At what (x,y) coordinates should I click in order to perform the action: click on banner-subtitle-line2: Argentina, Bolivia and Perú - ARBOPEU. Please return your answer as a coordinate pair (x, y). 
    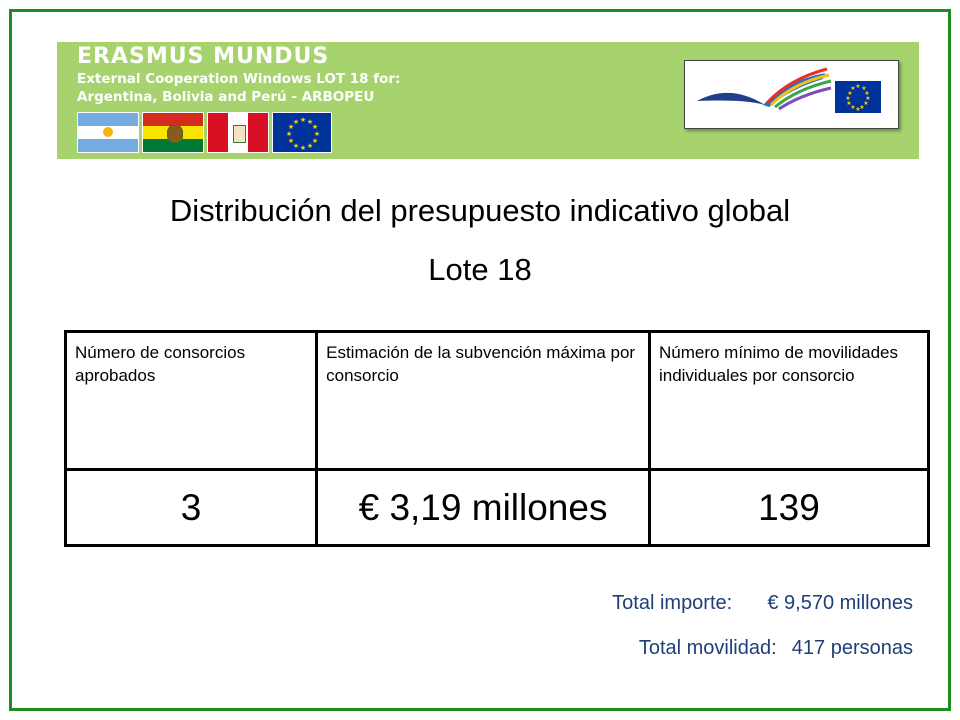
    Looking at the image, I should click on (226, 97).